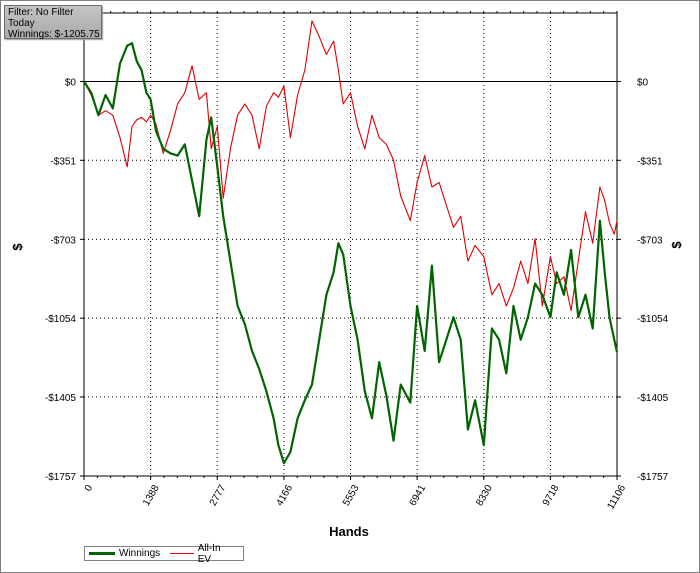  I want to click on legend-label-winnings: Winnings, so click(140, 553).